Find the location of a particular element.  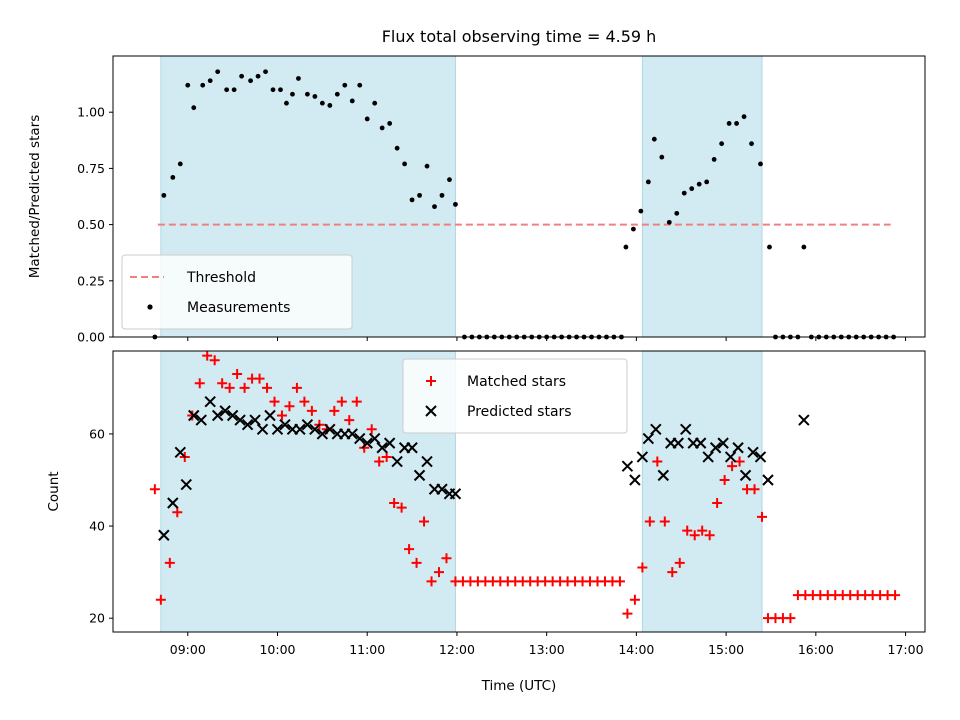

x-tick-label: 17:00 is located at coordinates (906, 649).